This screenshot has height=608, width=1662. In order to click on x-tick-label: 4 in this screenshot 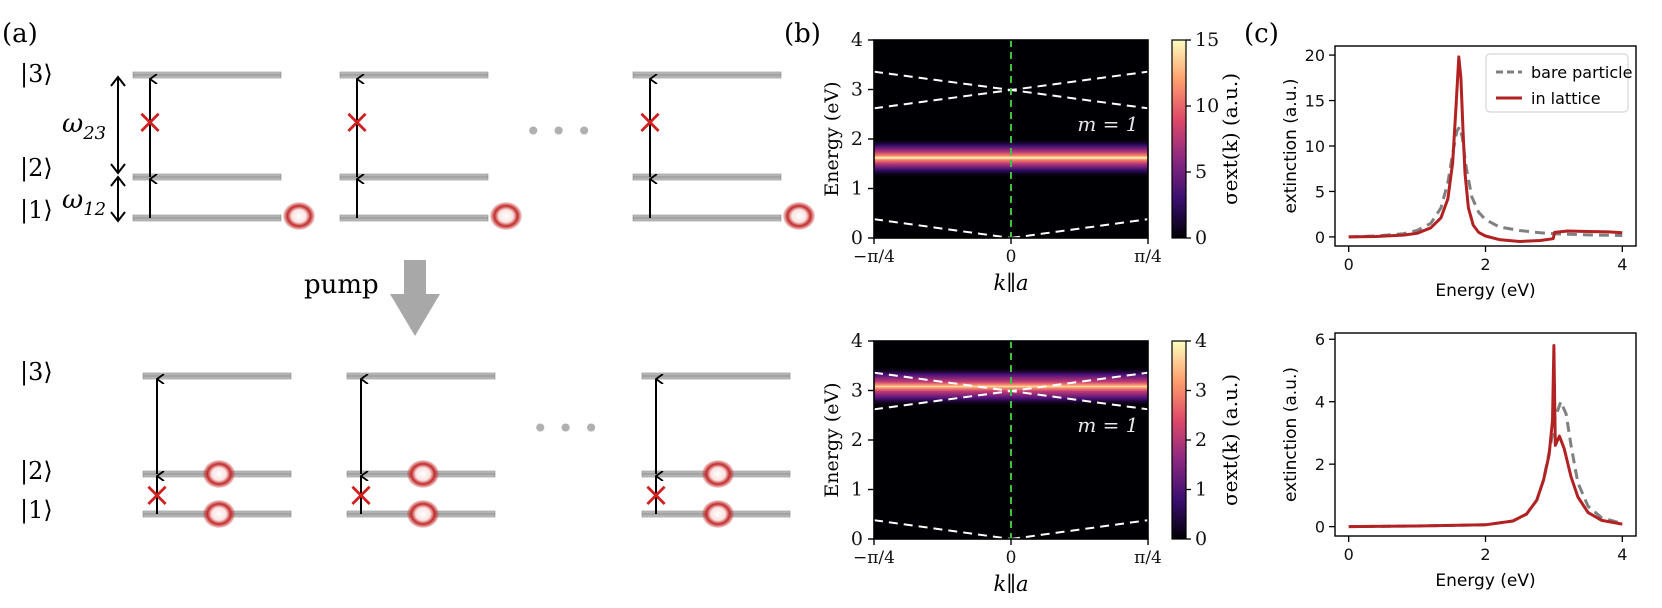, I will do `click(1622, 554)`.